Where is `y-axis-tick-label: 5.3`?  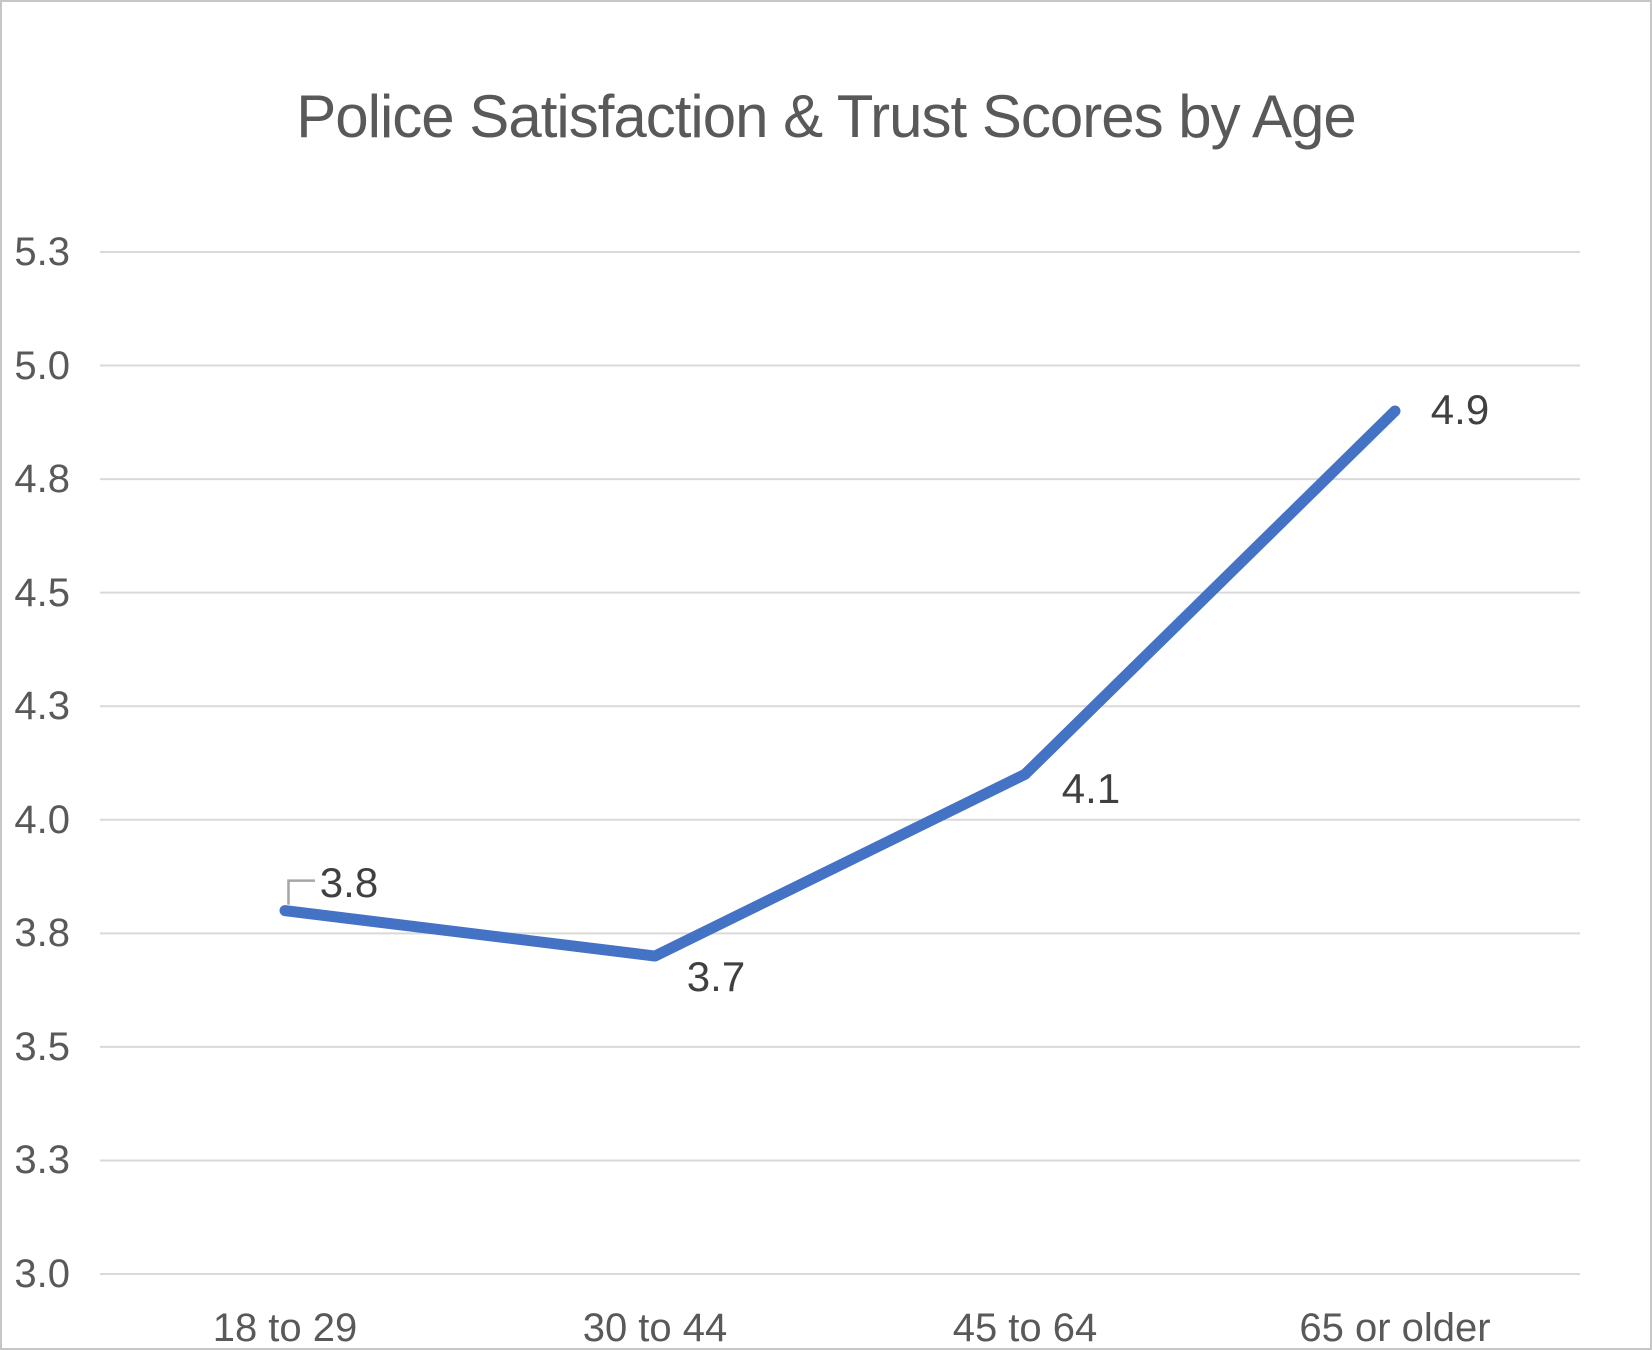 y-axis-tick-label: 5.3 is located at coordinates (42, 252).